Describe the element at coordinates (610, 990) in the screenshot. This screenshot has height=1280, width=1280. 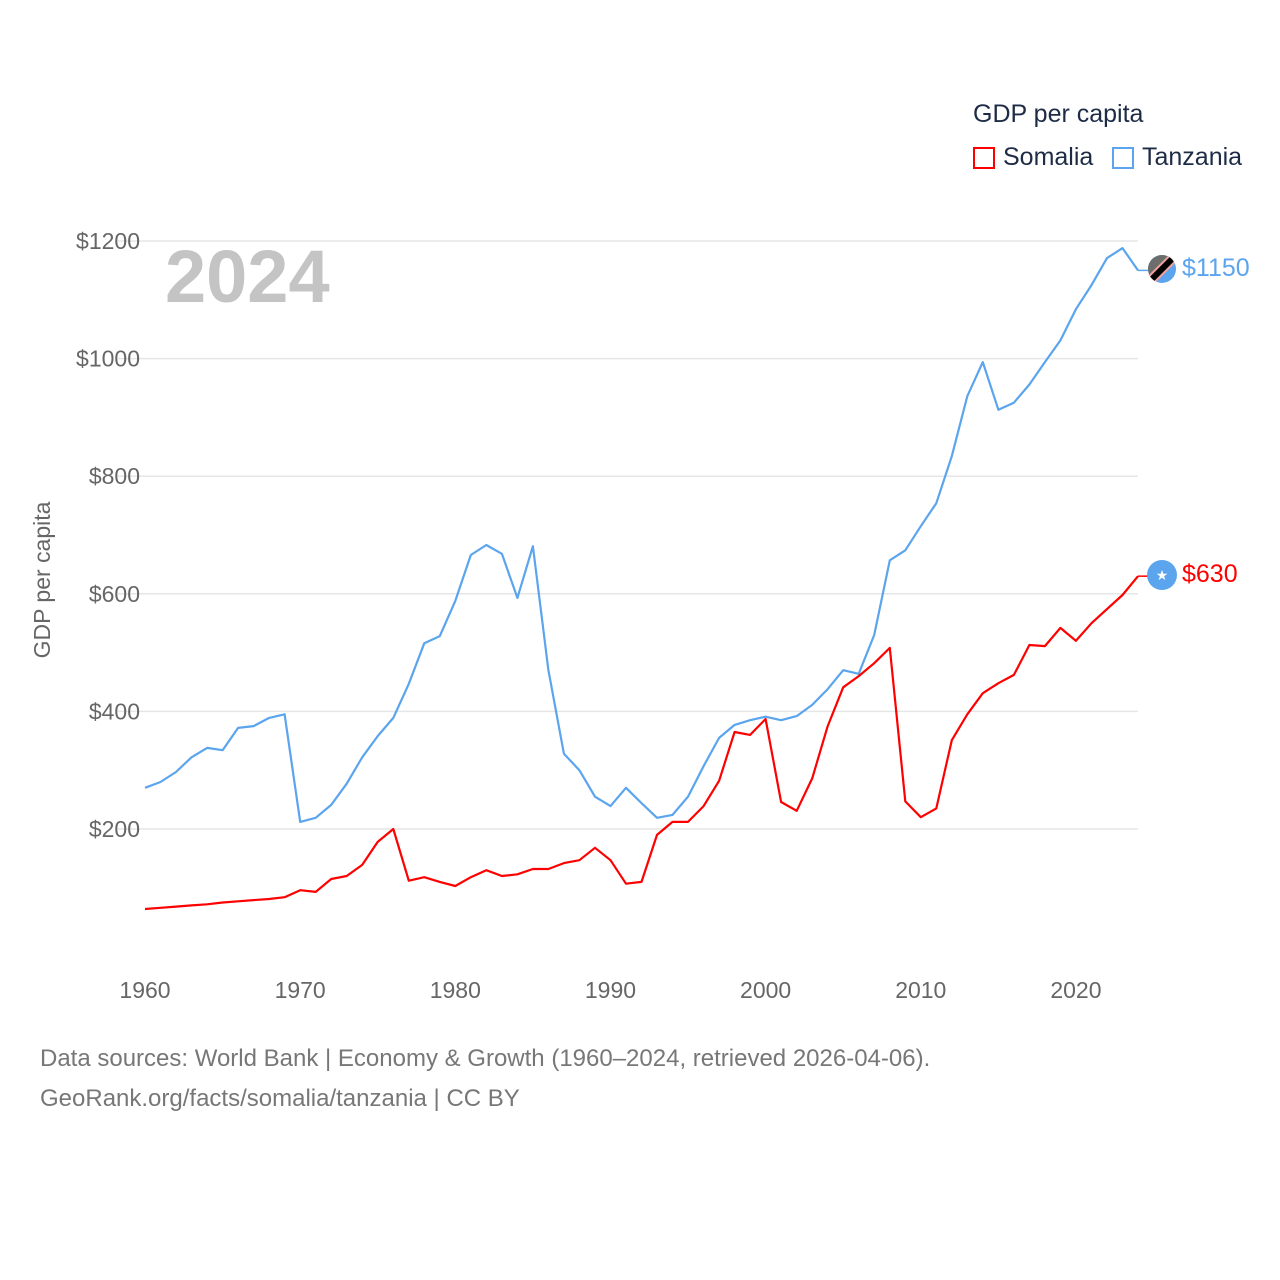
I see `x-axis-ticks: 1960 1970 1980 1990 2000 2010 2020` at that location.